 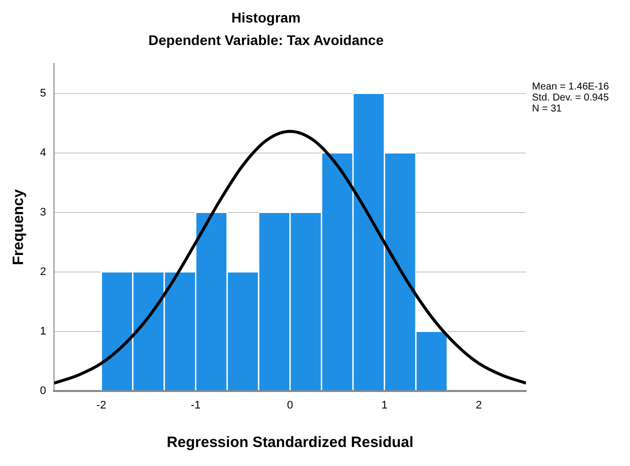 What do you see at coordinates (43, 152) in the screenshot?
I see `y-tick-label: 4` at bounding box center [43, 152].